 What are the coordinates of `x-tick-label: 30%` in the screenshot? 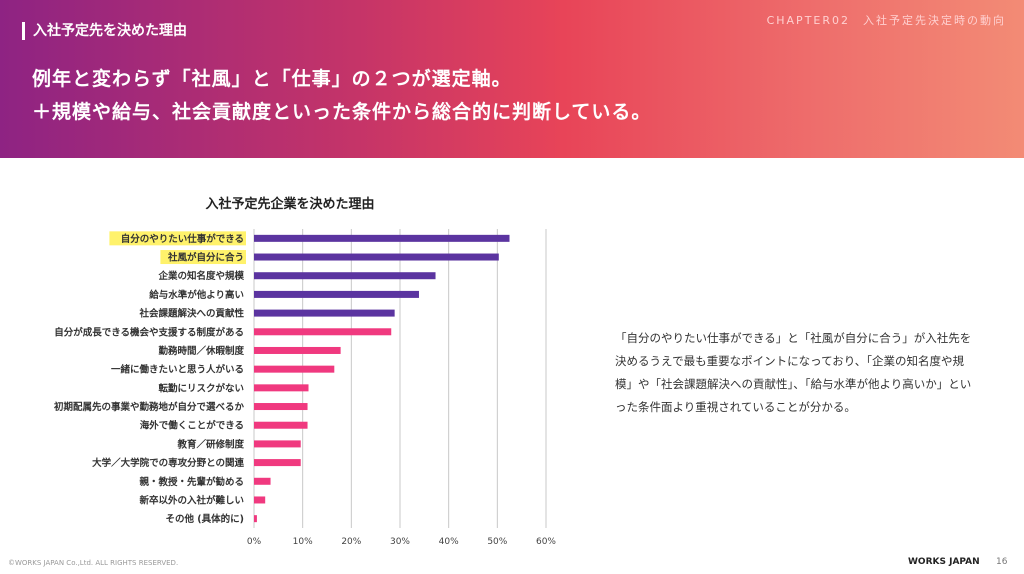 It's located at (400, 542).